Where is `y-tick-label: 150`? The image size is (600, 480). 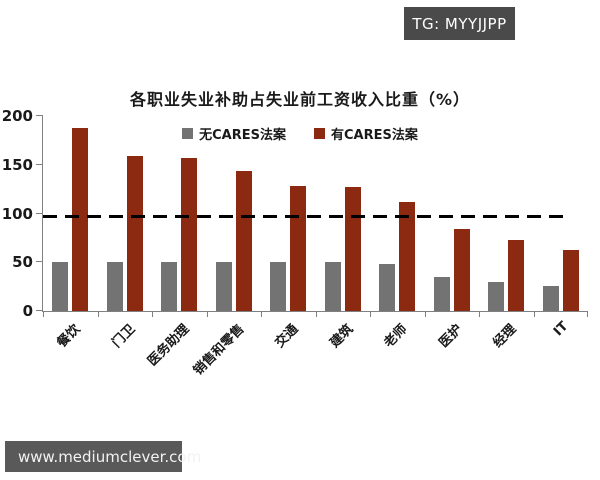
y-tick-label: 150 is located at coordinates (17, 164).